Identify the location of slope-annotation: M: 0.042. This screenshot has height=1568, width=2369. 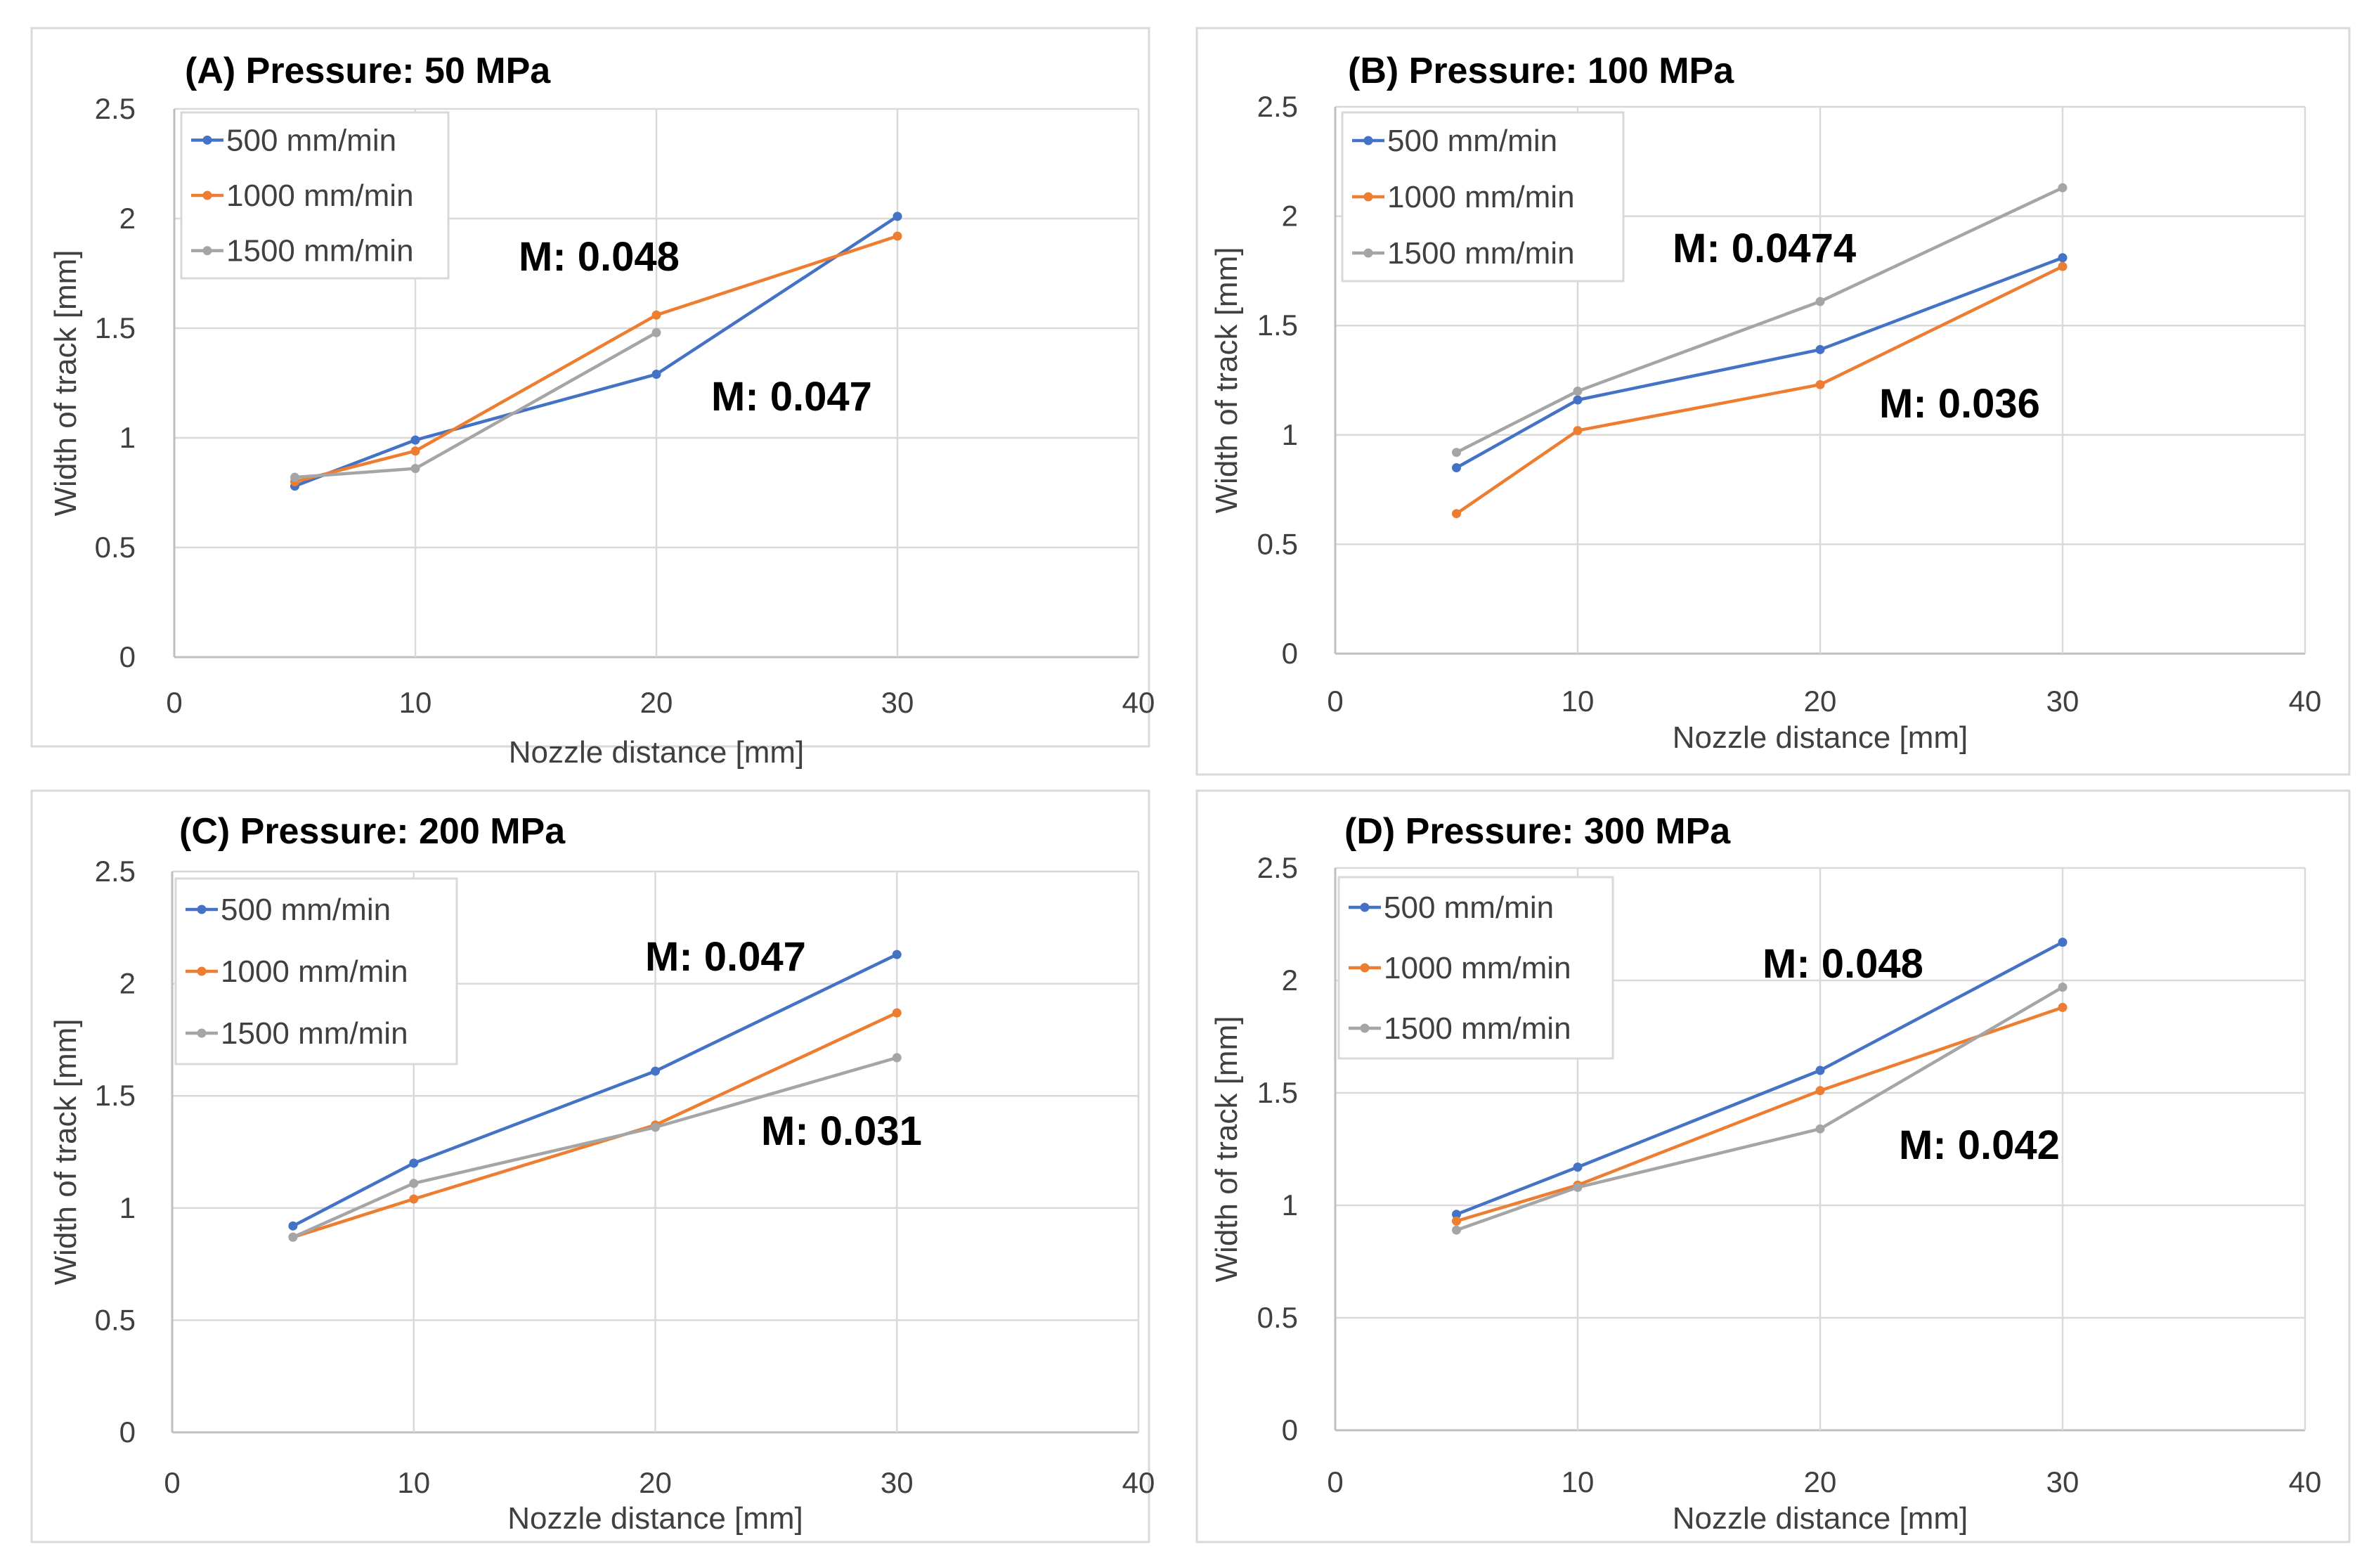
(1979, 1145).